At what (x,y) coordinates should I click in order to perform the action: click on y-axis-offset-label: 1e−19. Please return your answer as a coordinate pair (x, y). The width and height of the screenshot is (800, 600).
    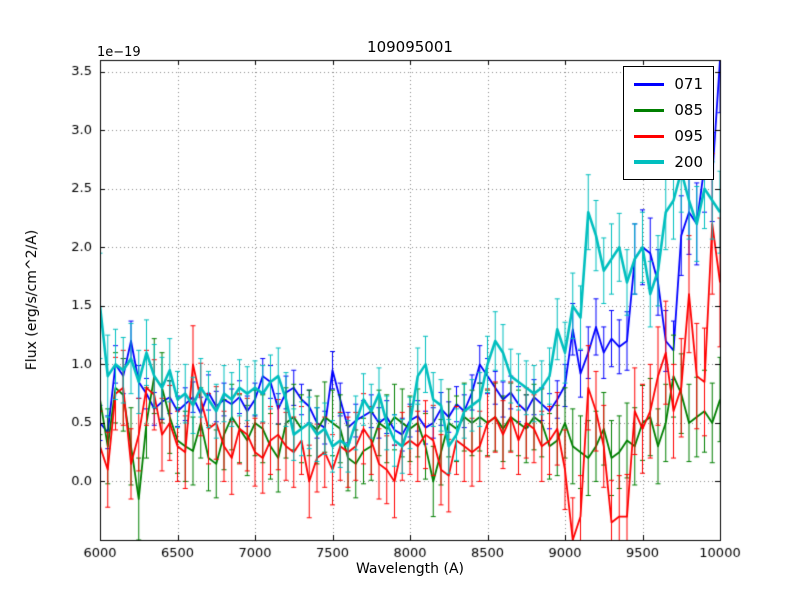
    Looking at the image, I should click on (119, 52).